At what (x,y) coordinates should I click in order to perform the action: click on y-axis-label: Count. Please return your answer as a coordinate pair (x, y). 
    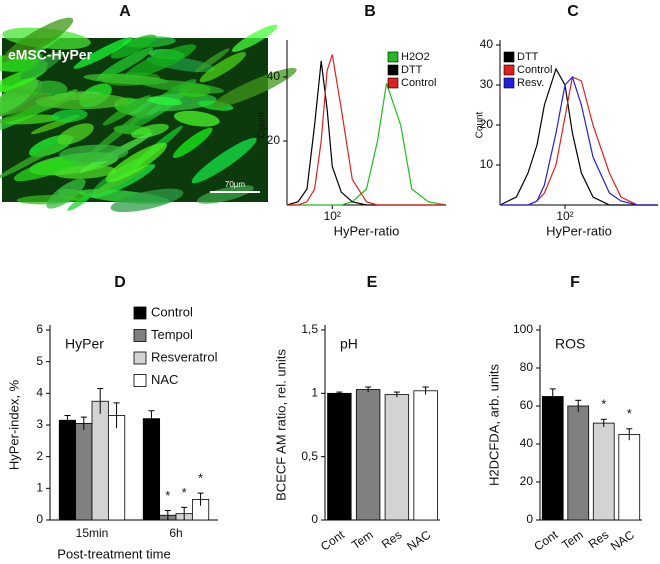
    Looking at the image, I should click on (480, 124).